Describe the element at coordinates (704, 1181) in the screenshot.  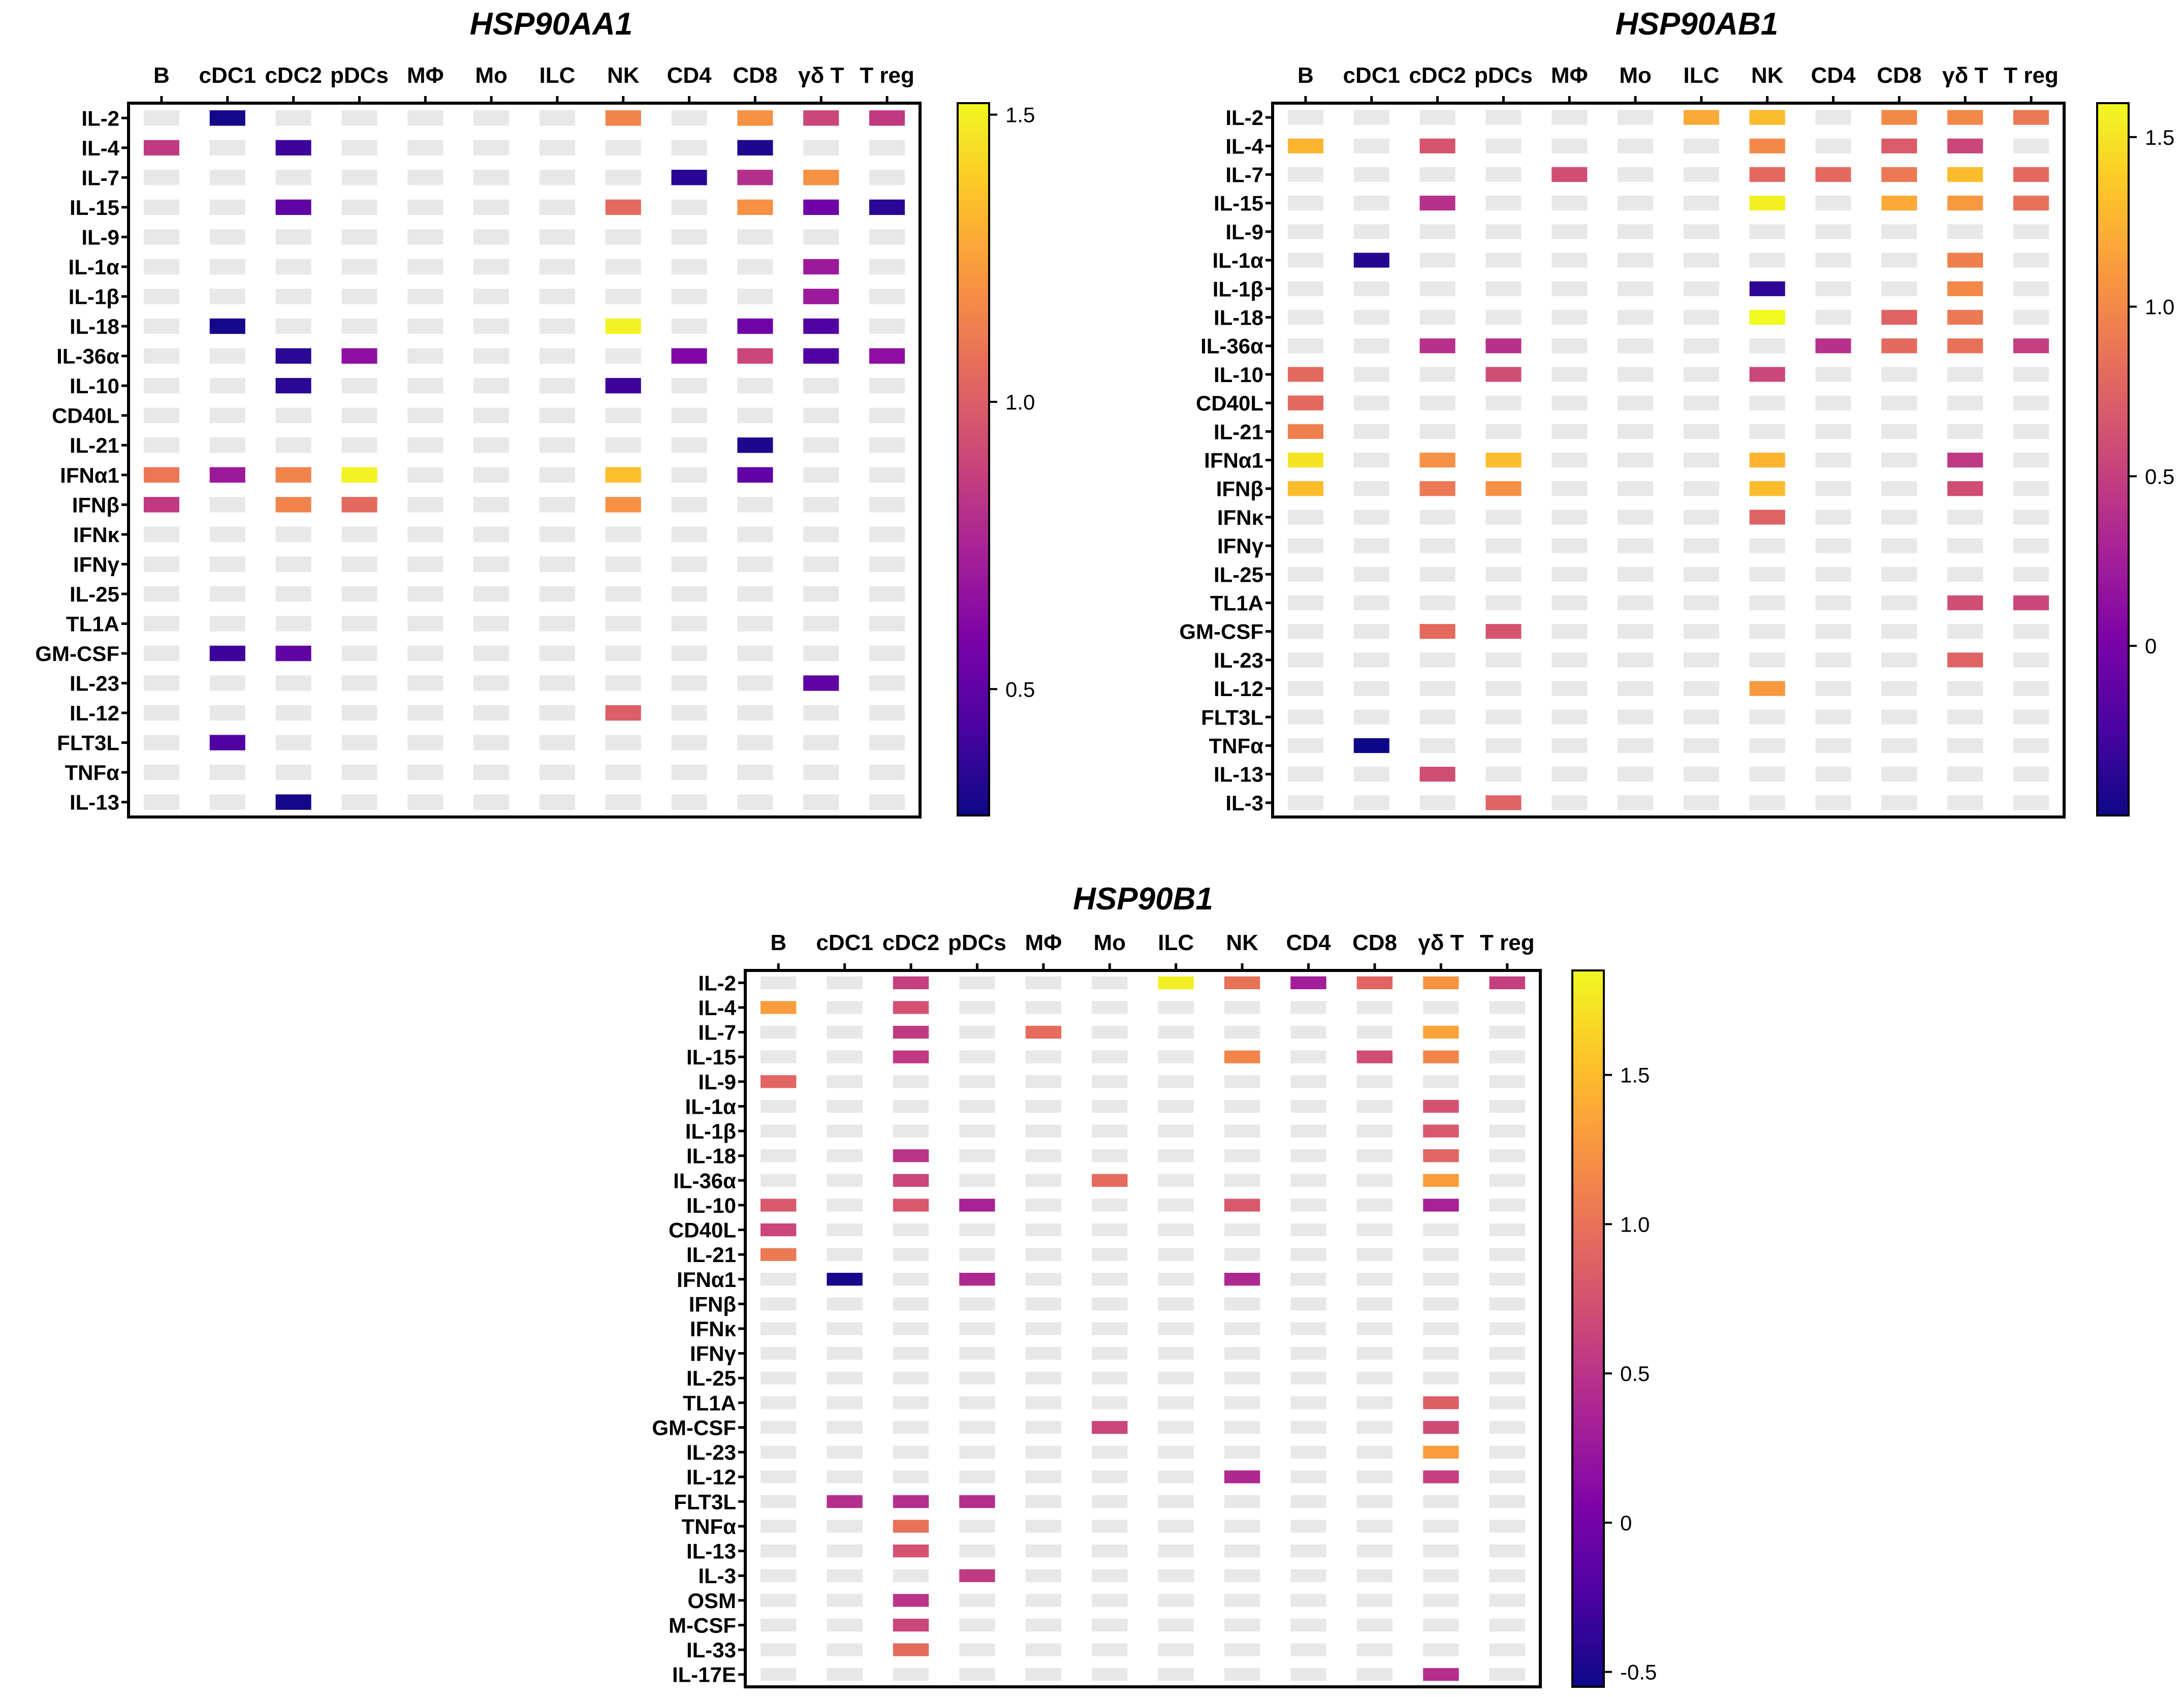
I see `row-label: IL-36α` at that location.